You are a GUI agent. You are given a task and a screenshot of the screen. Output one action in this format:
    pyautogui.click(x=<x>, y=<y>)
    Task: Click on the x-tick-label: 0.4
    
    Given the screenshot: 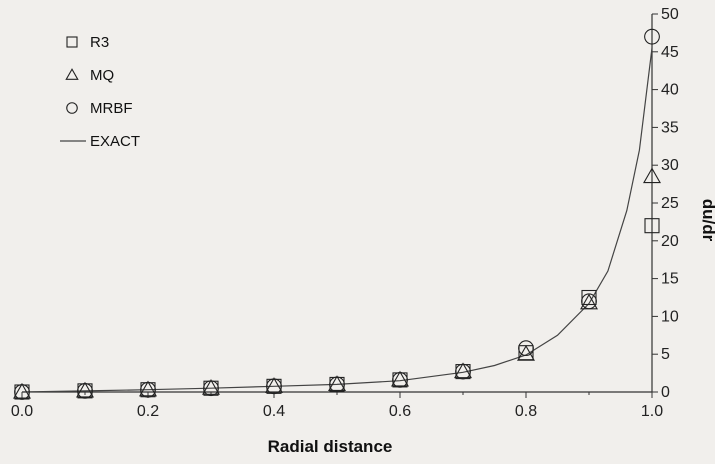 What is the action you would take?
    pyautogui.click(x=274, y=411)
    